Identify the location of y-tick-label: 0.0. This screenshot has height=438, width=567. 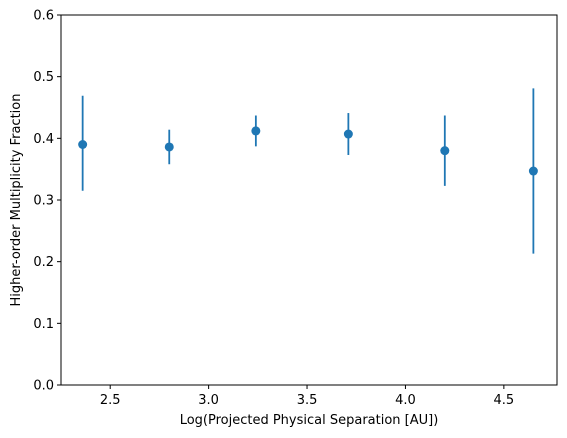
(43, 386).